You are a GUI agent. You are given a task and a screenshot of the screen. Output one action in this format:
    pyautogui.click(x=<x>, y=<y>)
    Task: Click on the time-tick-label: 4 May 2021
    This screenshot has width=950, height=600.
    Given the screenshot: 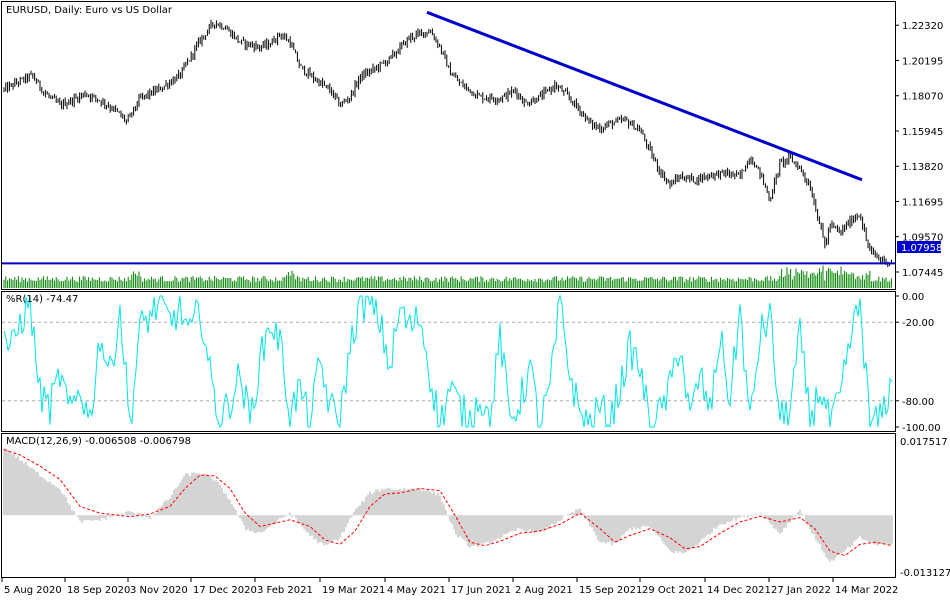 What is the action you would take?
    pyautogui.click(x=416, y=590)
    